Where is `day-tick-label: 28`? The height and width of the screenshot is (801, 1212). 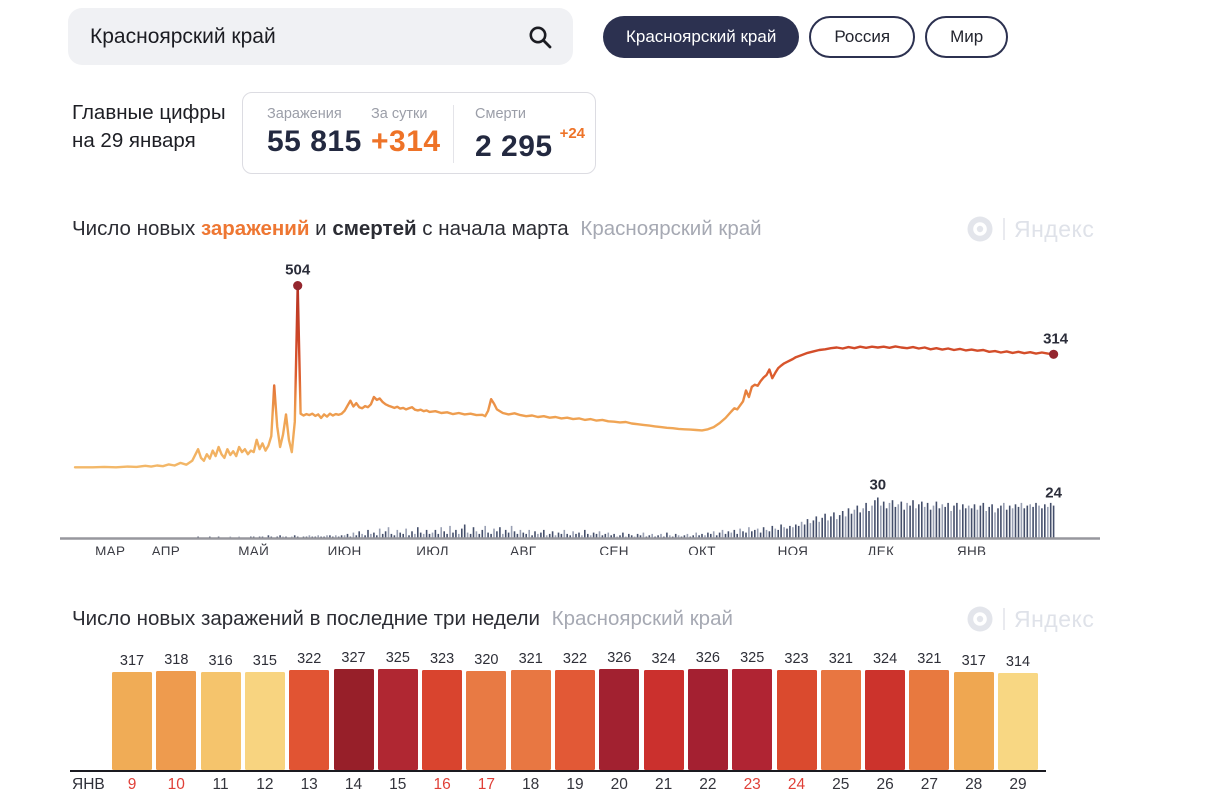 day-tick-label: 28 is located at coordinates (974, 784).